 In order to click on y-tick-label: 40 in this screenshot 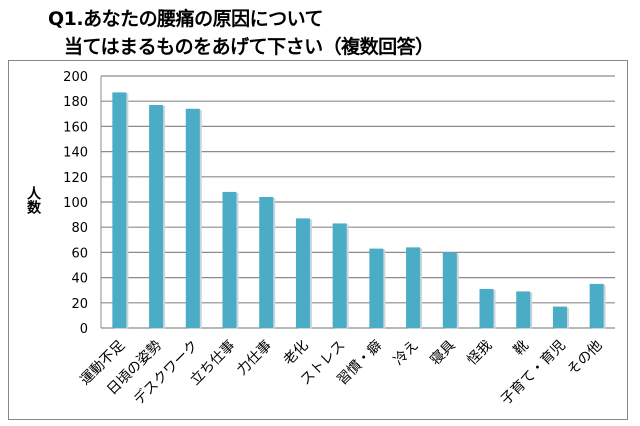, I will do `click(79, 279)`.